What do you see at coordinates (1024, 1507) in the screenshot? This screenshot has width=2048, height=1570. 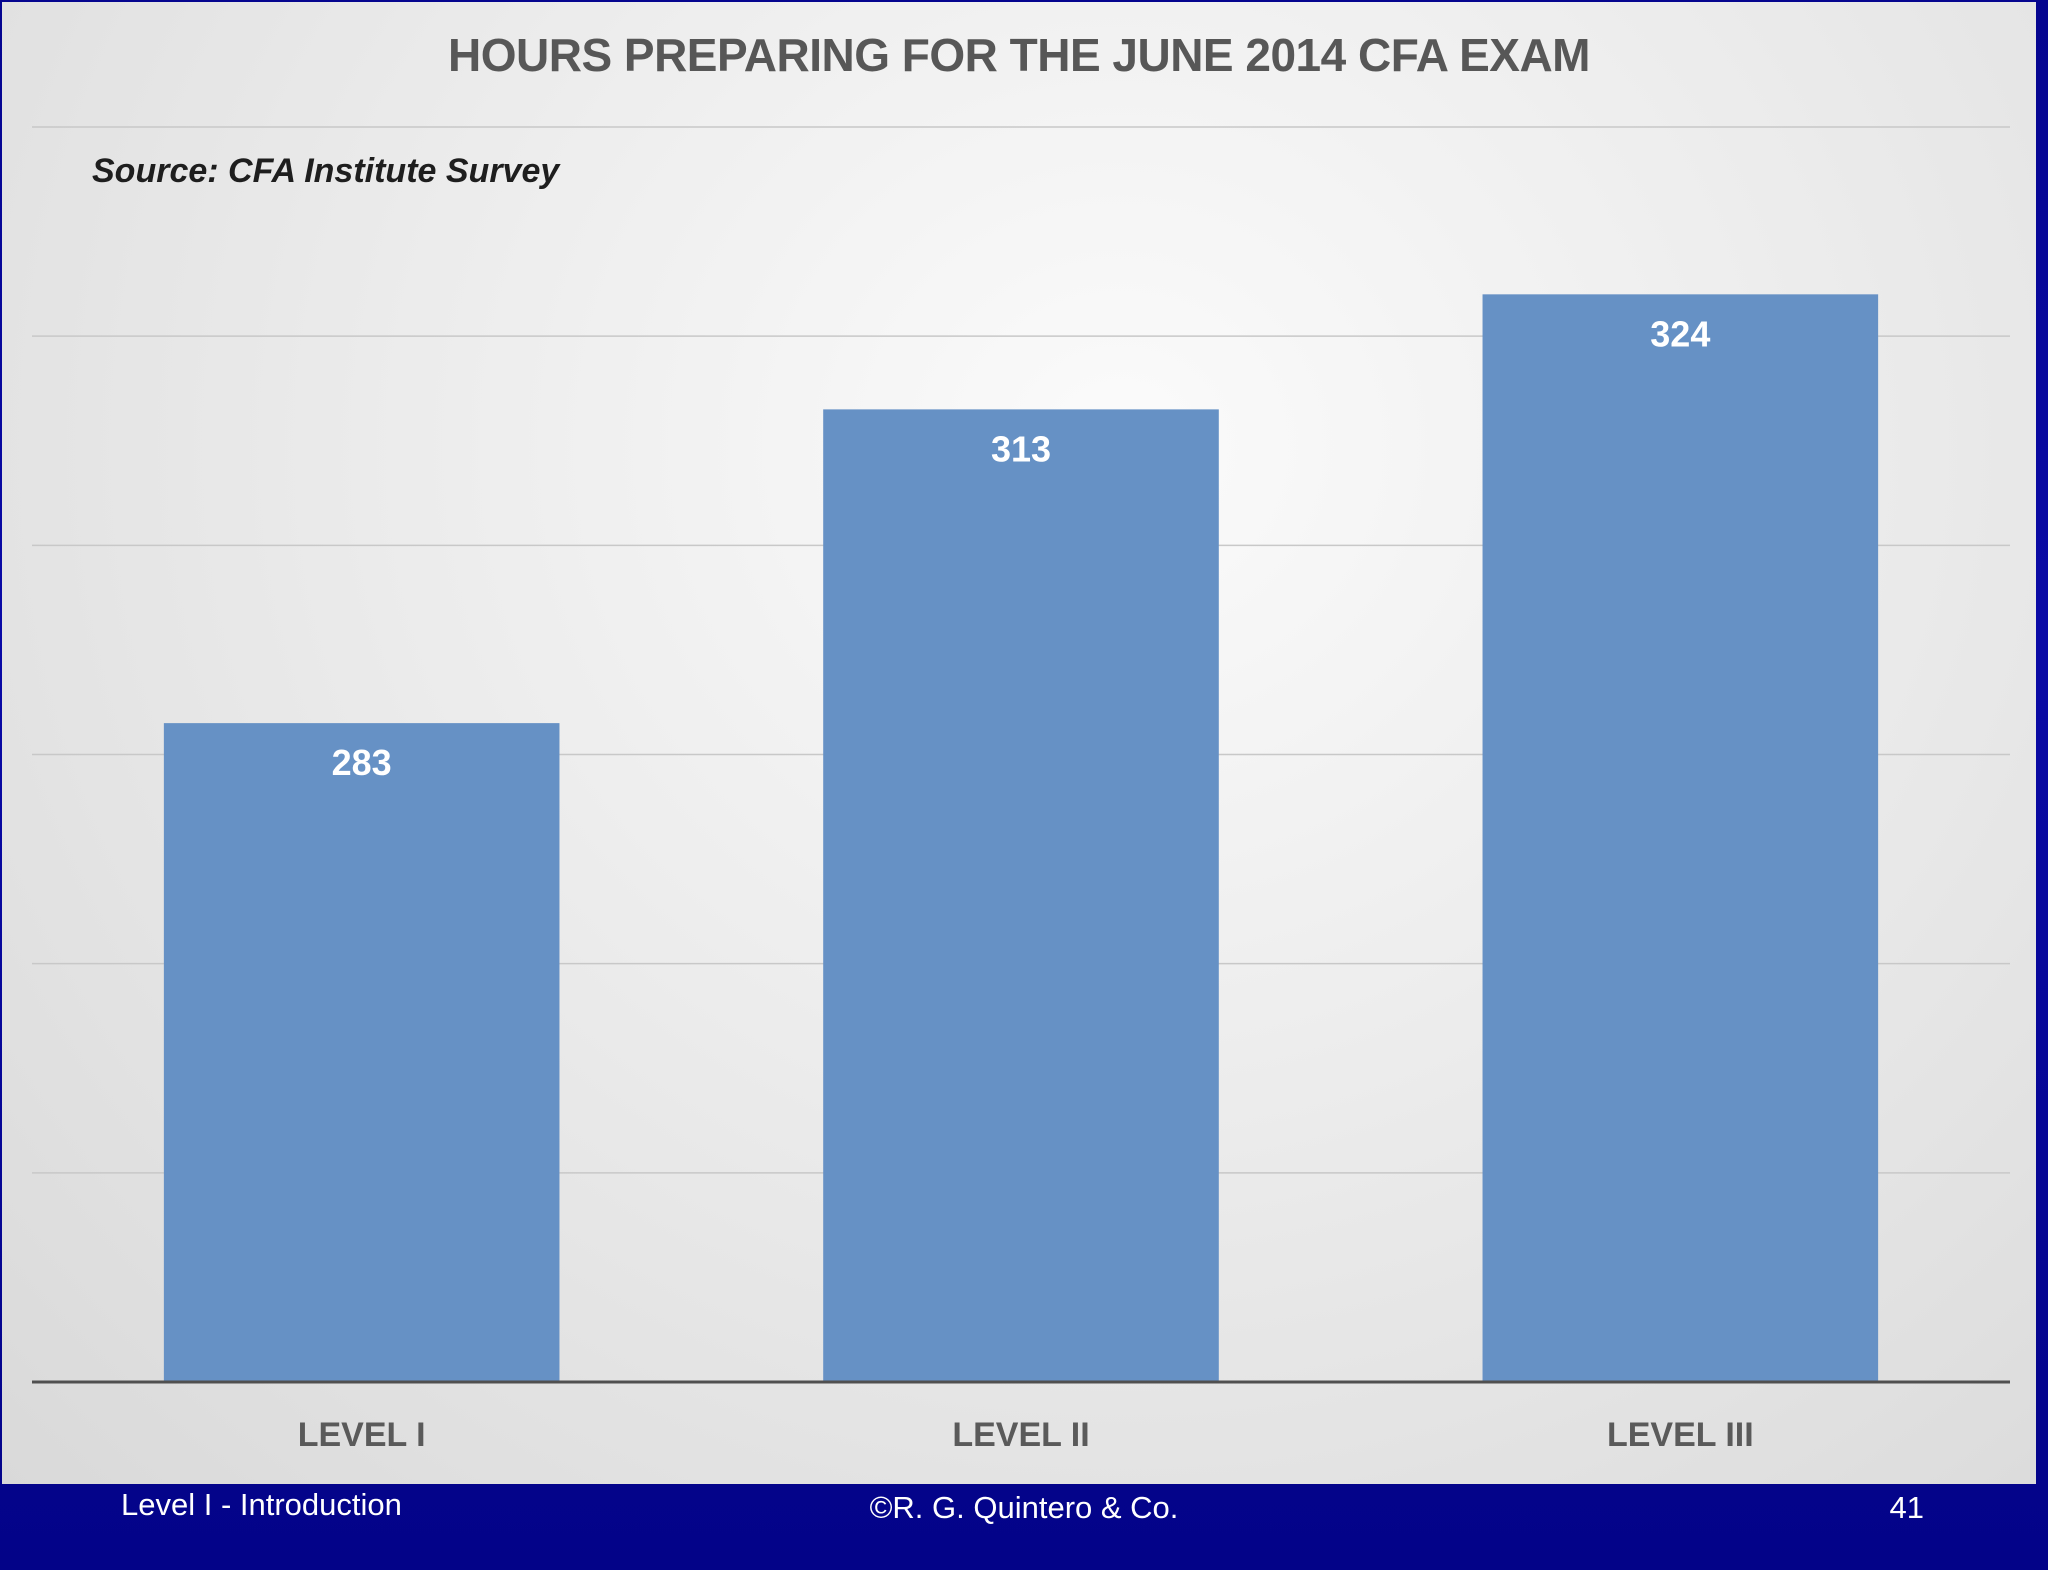 I see `footer-copyright: ©R. G. Quintero & Co.` at bounding box center [1024, 1507].